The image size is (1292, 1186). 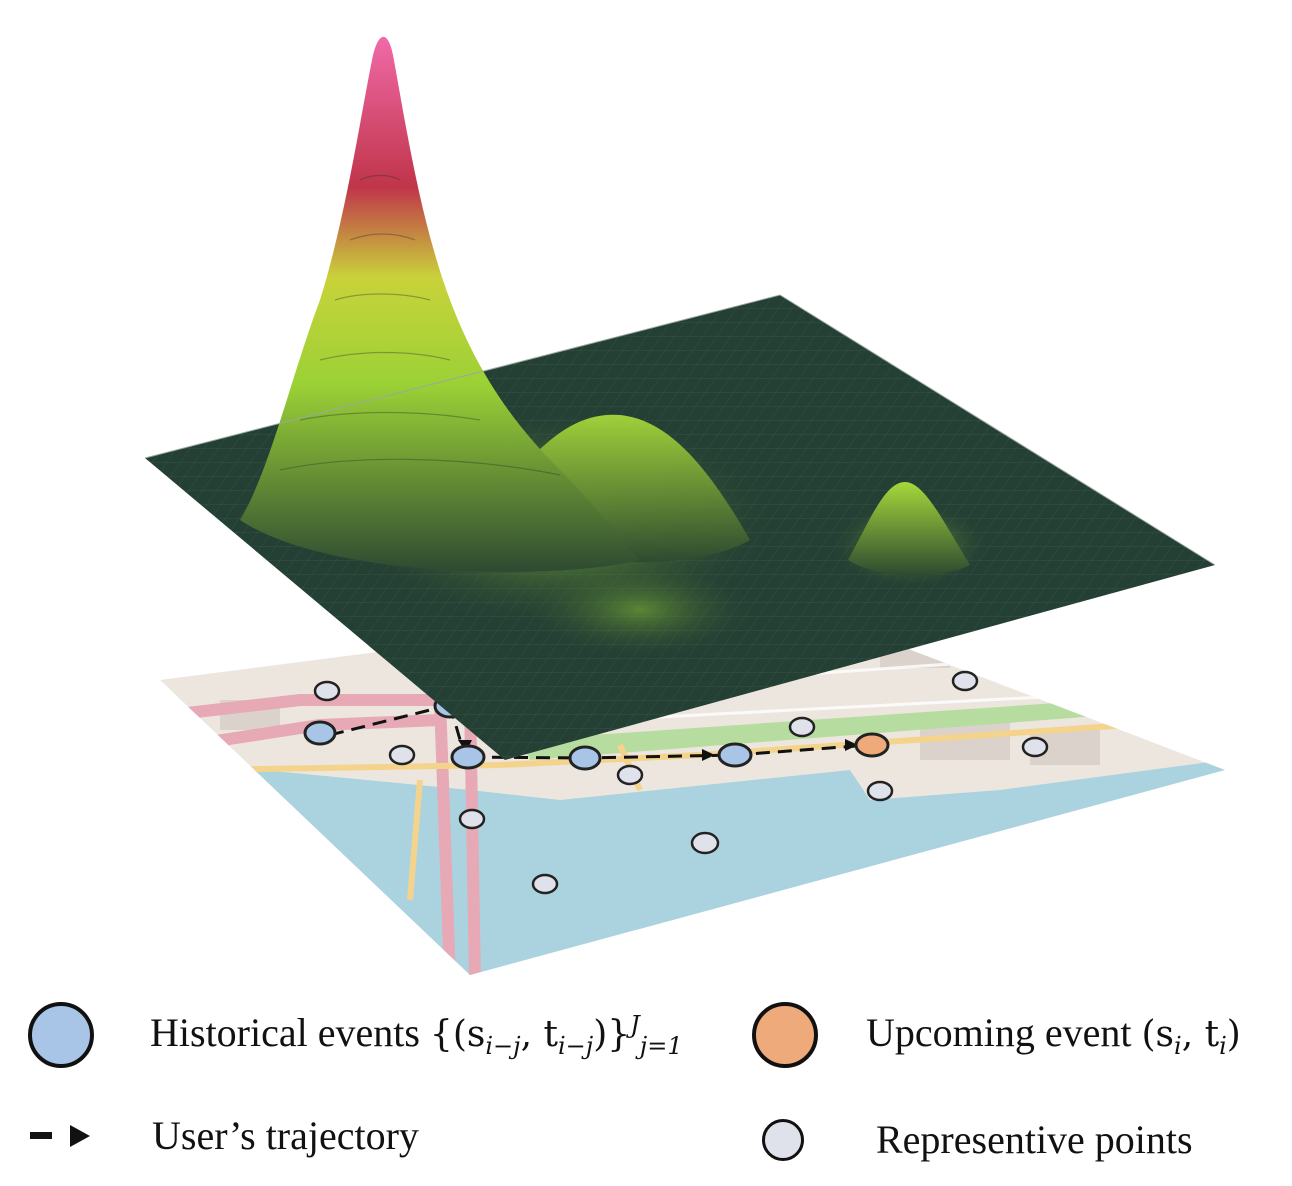 What do you see at coordinates (60, 1135) in the screenshot?
I see `dashed-arrow-icon` at bounding box center [60, 1135].